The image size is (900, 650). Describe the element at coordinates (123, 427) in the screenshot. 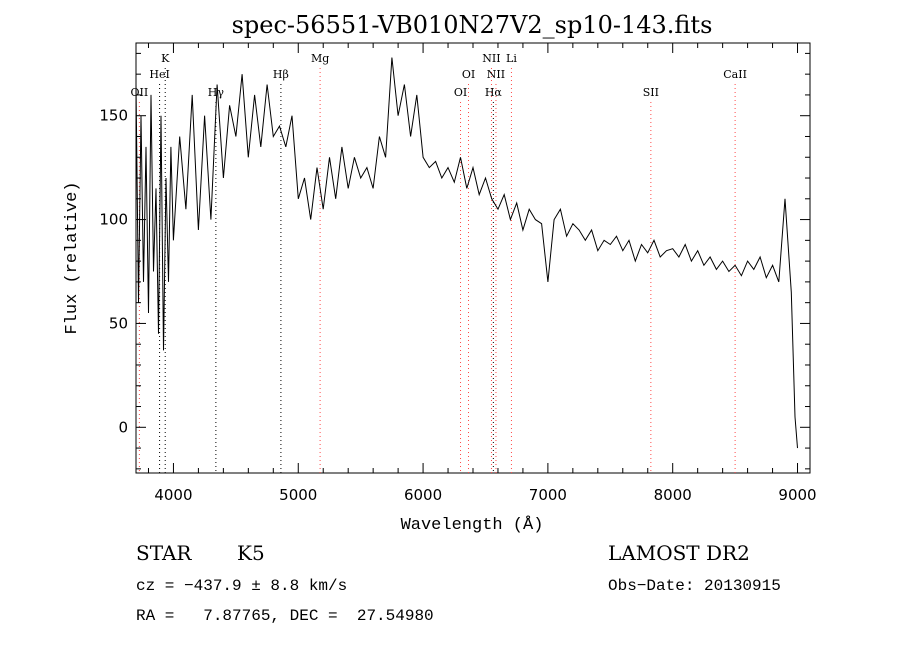

I see `y-tick-label: 0` at that location.